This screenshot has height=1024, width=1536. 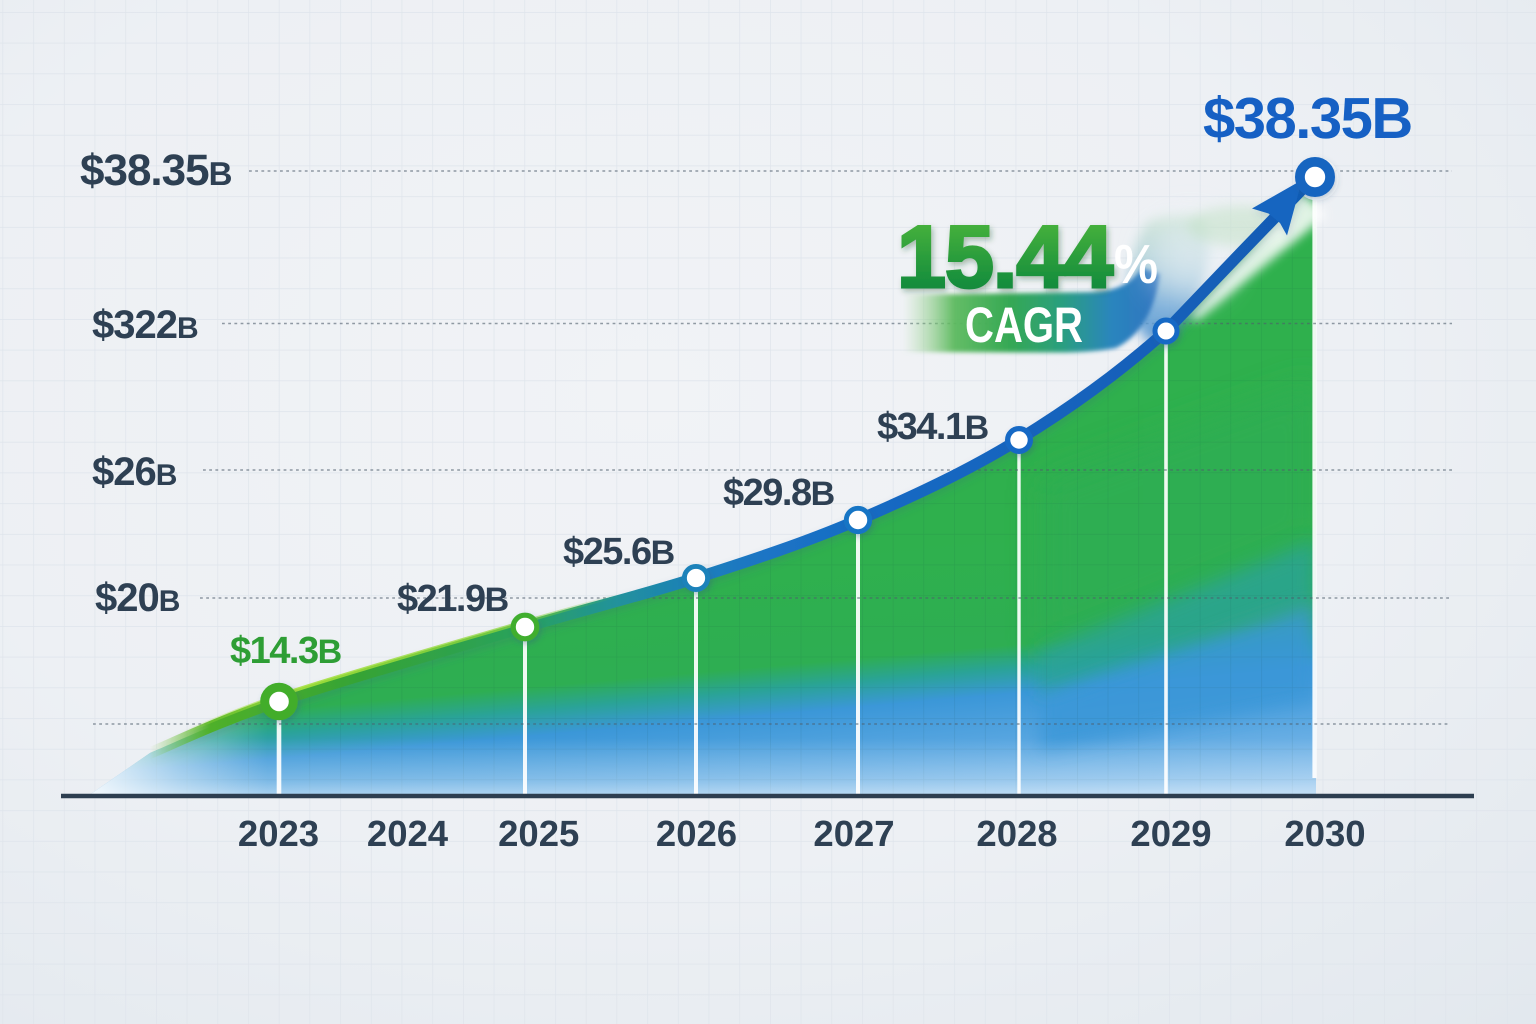 What do you see at coordinates (453, 599) in the screenshot?
I see `svg-text: $21.9B` at bounding box center [453, 599].